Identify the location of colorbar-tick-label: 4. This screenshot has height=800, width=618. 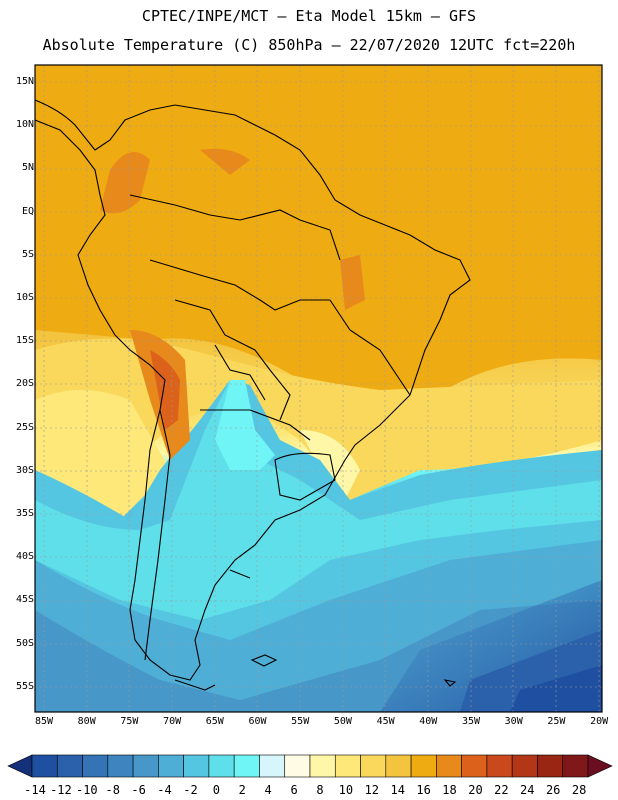
(268, 790).